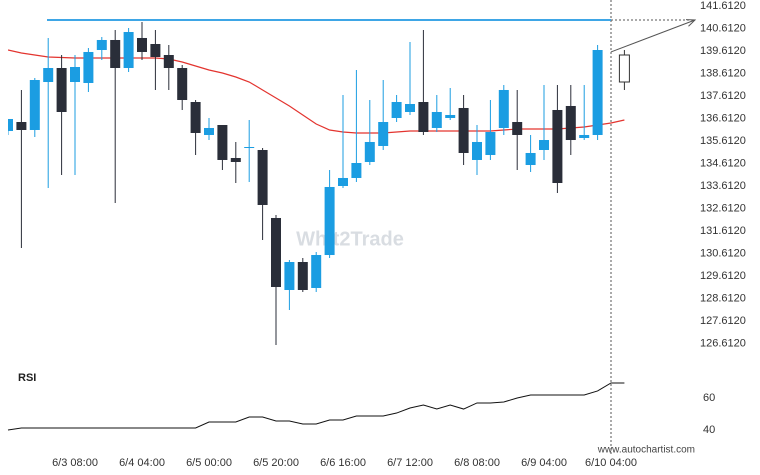  I want to click on y-tick-label: 127.6120, so click(723, 321).